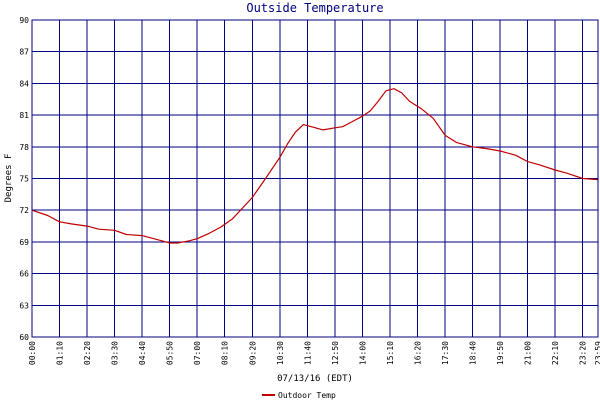 Image resolution: width=600 pixels, height=400 pixels. What do you see at coordinates (24, 52) in the screenshot?
I see `y-tick-label: 87` at bounding box center [24, 52].